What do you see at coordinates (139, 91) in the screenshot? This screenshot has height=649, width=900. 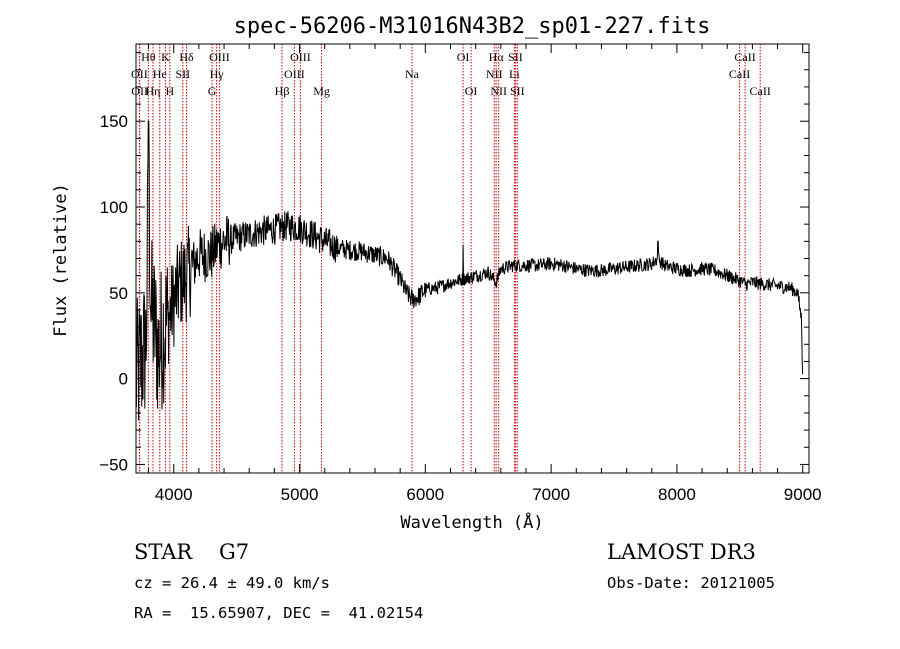 I see `spectral-line-label: OII` at bounding box center [139, 91].